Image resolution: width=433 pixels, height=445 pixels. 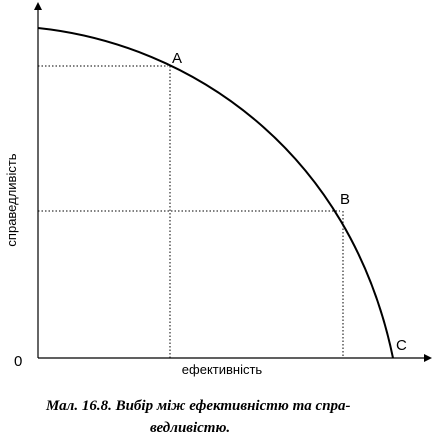 What do you see at coordinates (190, 428) in the screenshot?
I see `caption-line: ведливістю.` at bounding box center [190, 428].